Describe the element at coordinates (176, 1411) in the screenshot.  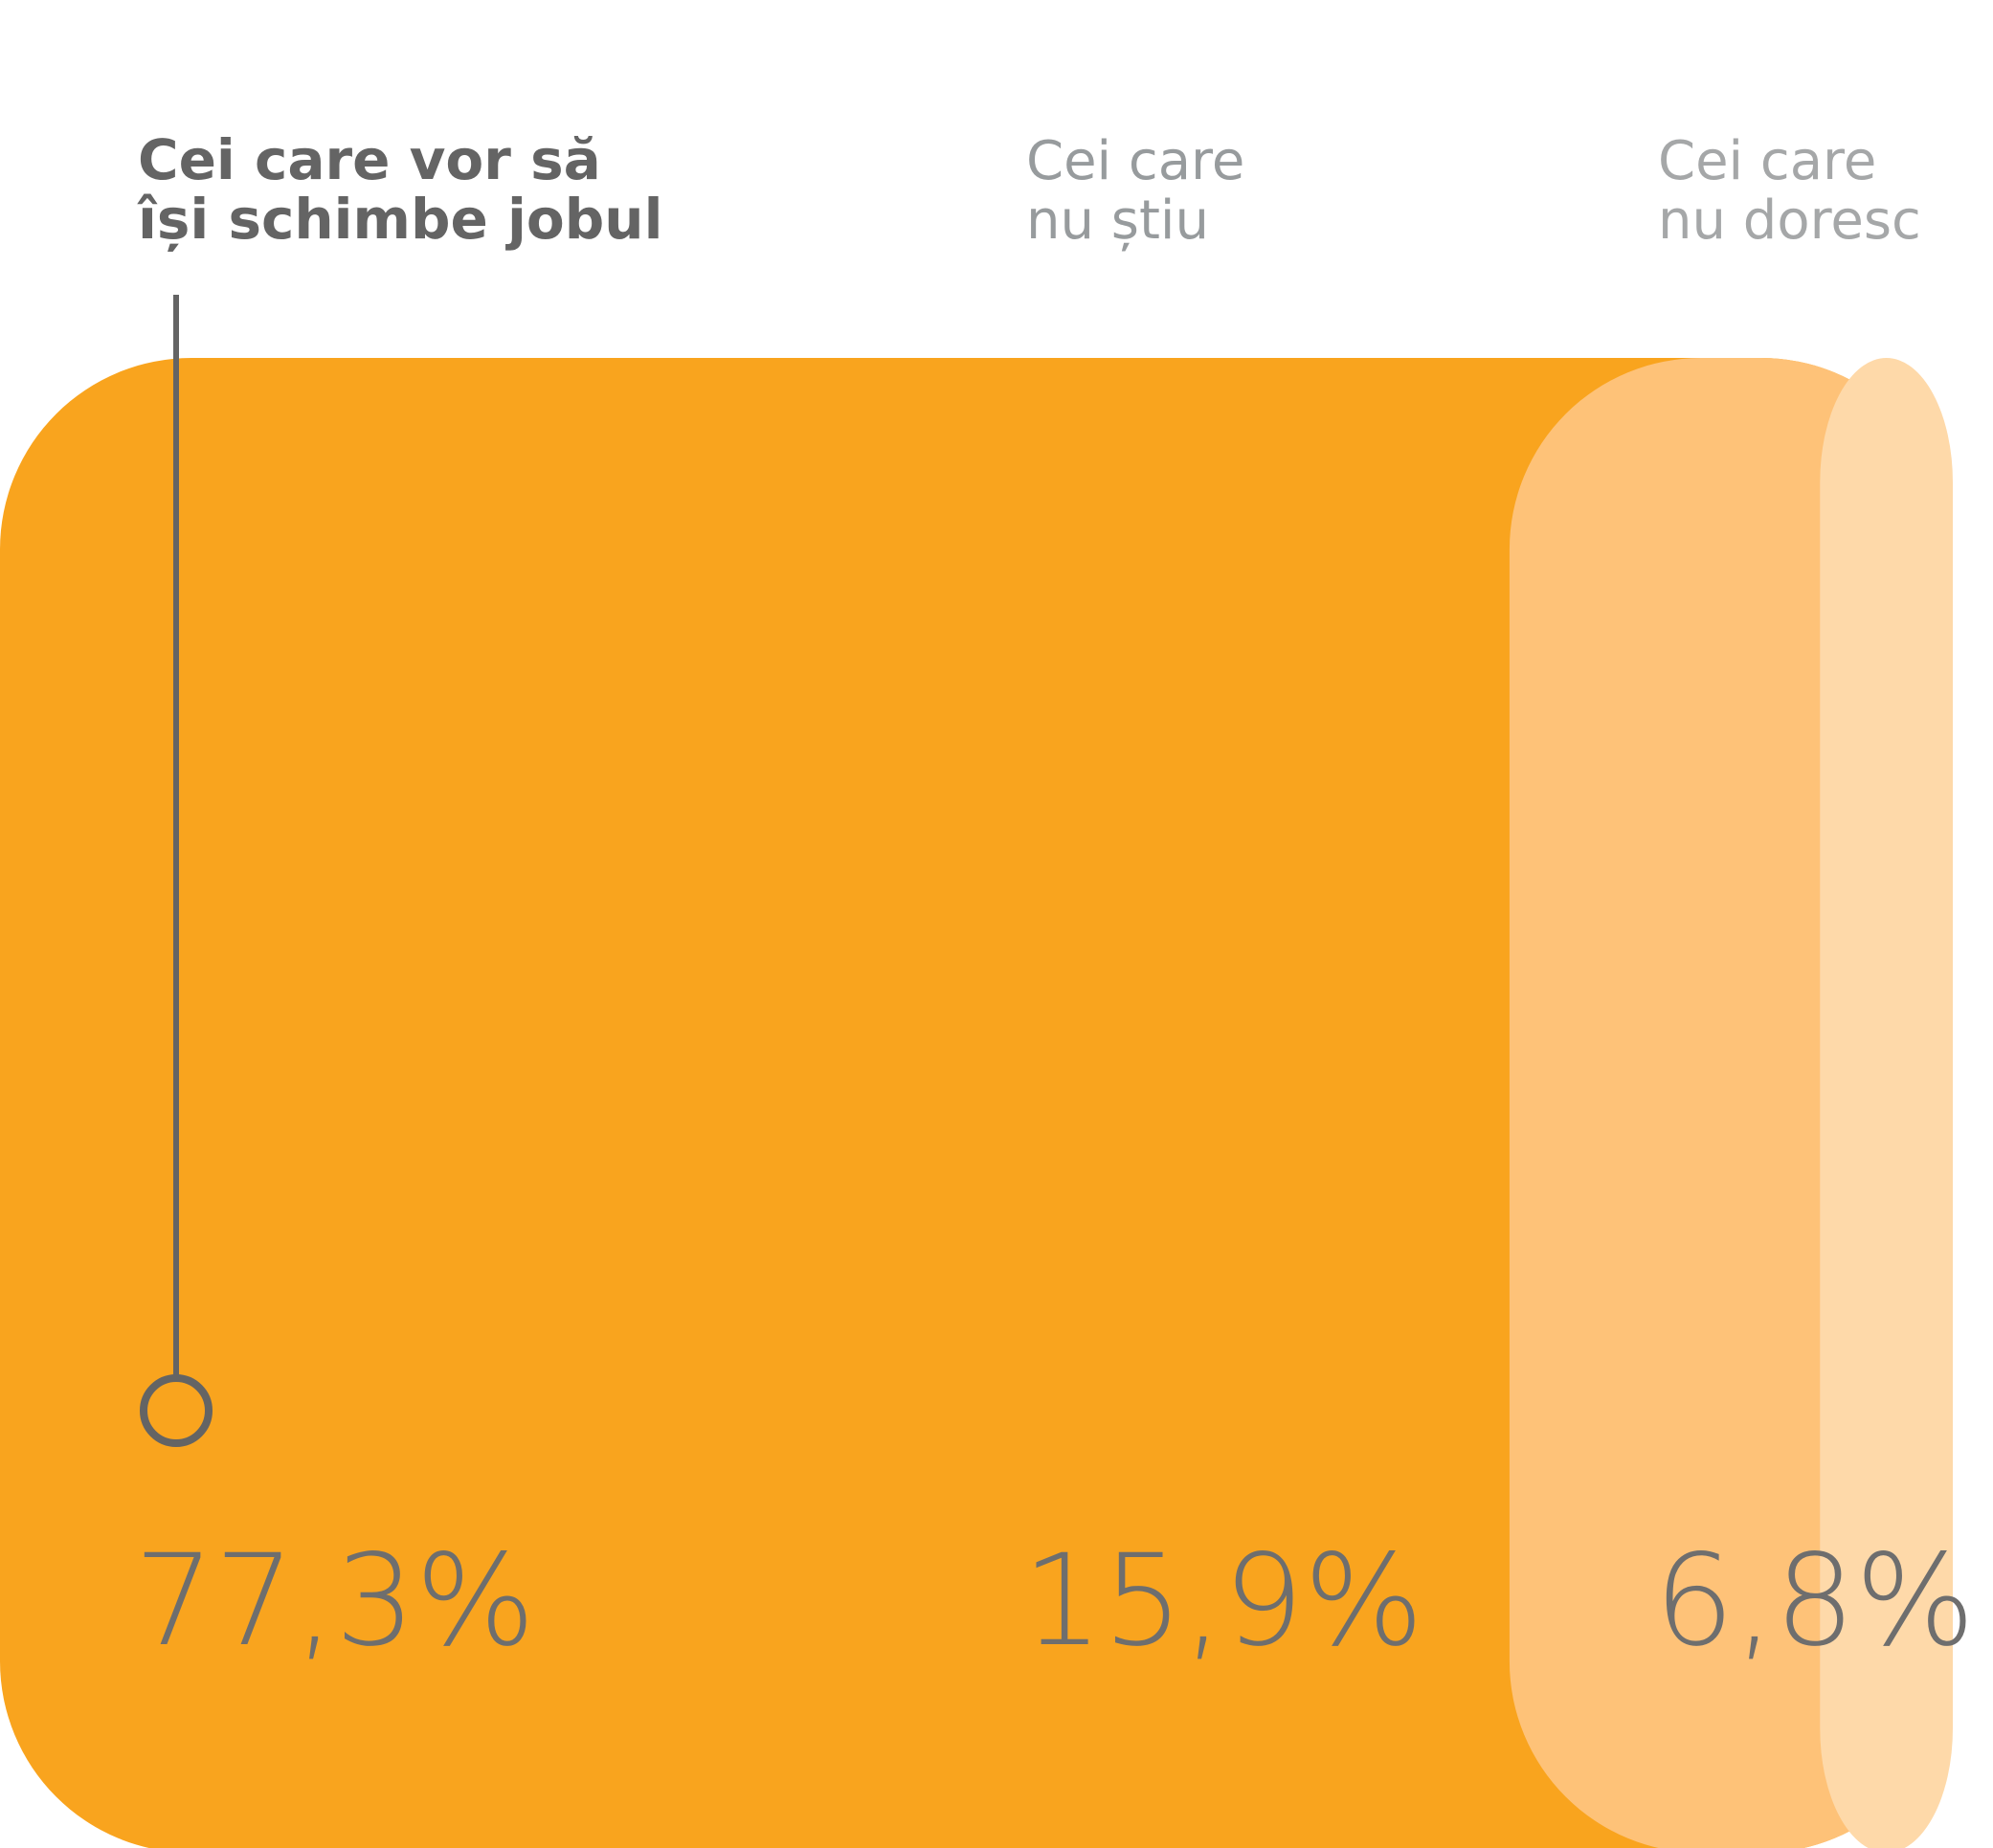
I see `highlight-marker-ring` at that location.